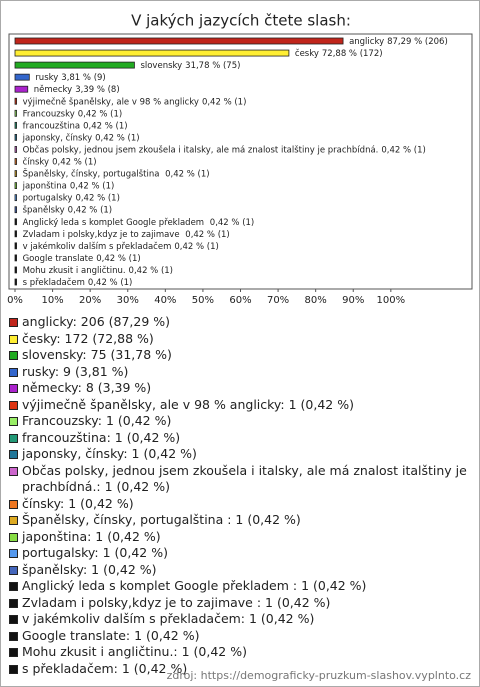 The height and width of the screenshot is (687, 480). What do you see at coordinates (90, 300) in the screenshot?
I see `x-tick-label: 20%` at bounding box center [90, 300].